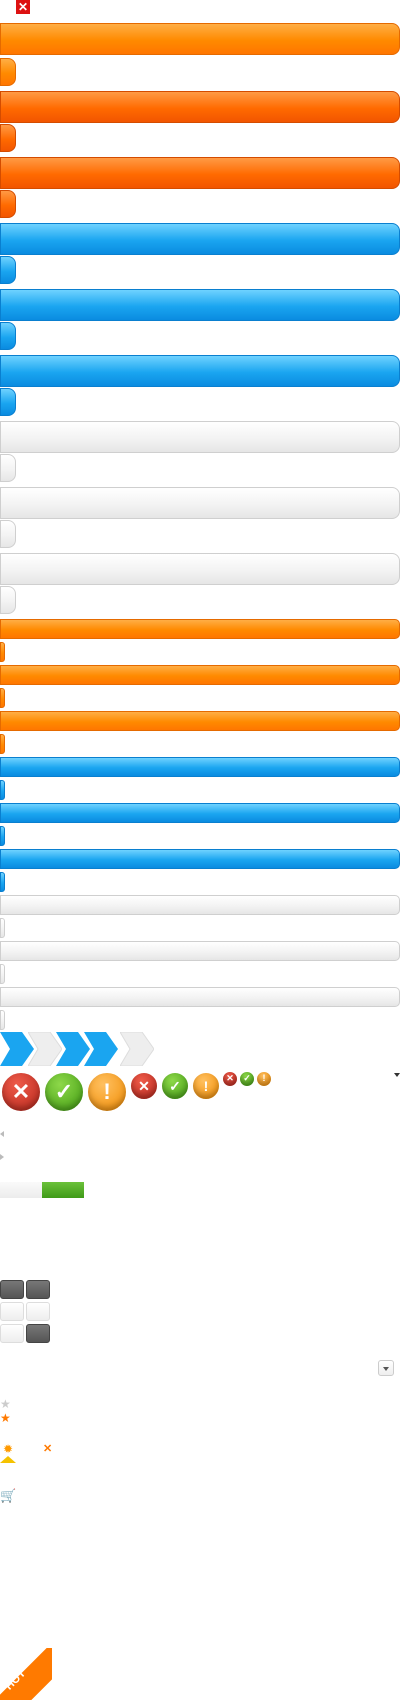  Describe the element at coordinates (5, 1418) in the screenshot. I see `star-filled-icon: ★` at that location.